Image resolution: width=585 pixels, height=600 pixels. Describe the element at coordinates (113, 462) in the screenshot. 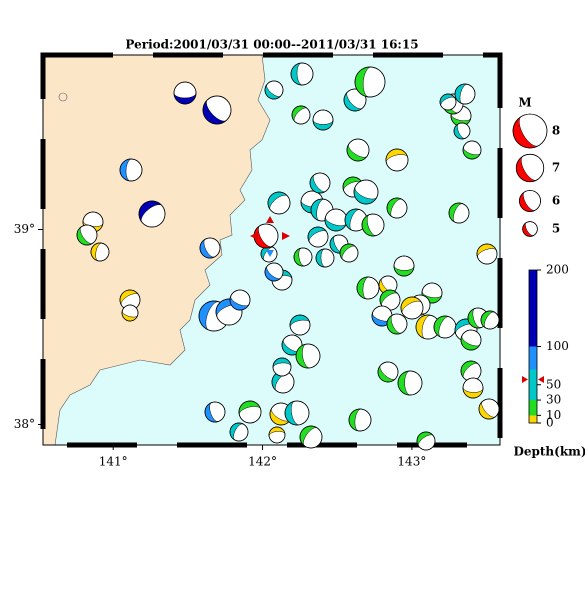

I see `x-tick-label: 141°` at that location.